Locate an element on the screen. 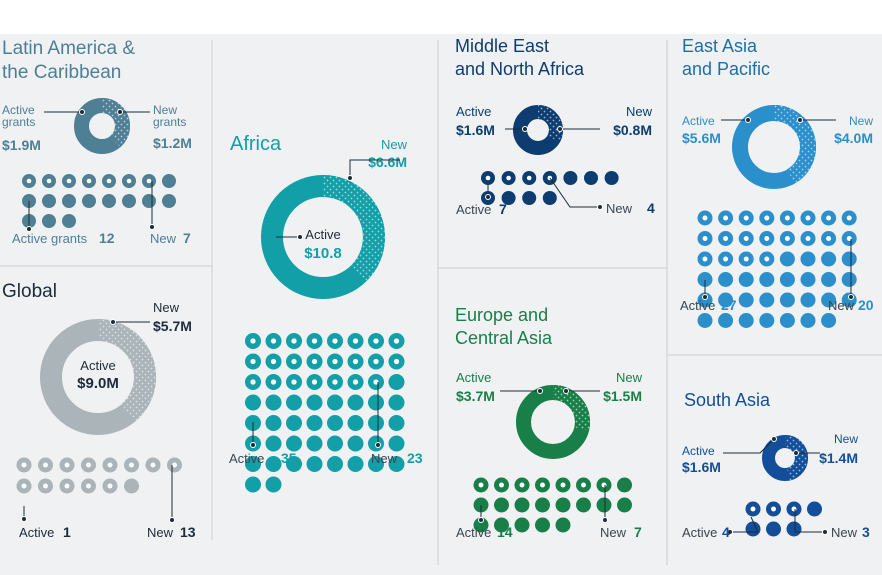 The width and height of the screenshot is (882, 575). donut-active-value: $1.6M is located at coordinates (701, 467).